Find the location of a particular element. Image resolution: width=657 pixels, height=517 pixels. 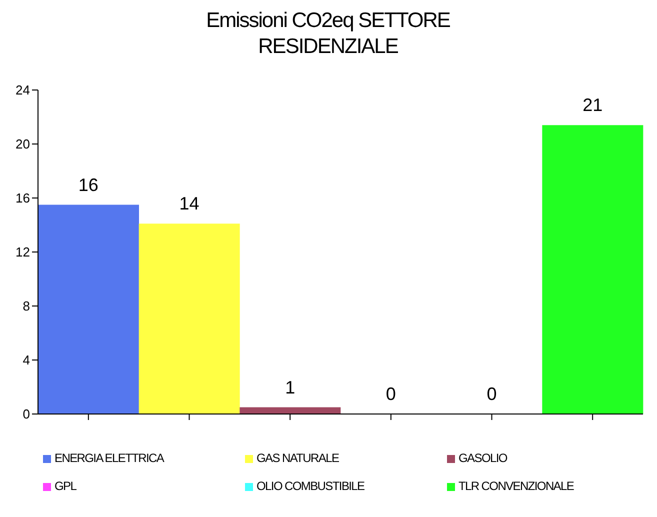

legend-label: TLR CONVENZIONALE is located at coordinates (516, 486).